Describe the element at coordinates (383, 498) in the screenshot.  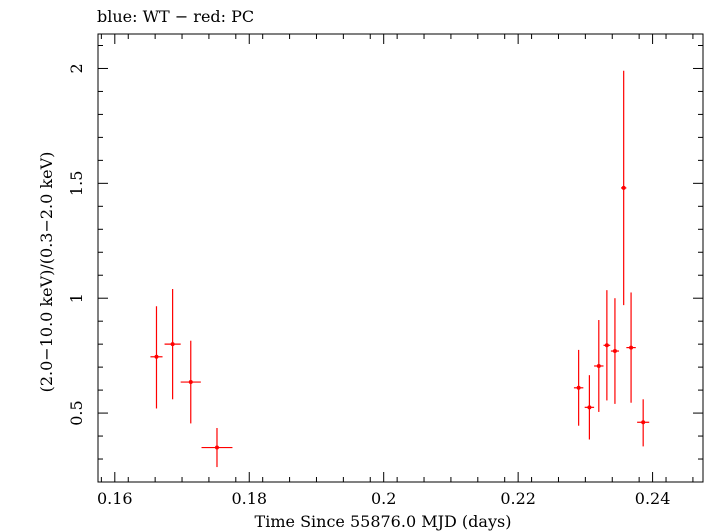
I see `x-tick-label: 0.2` at that location.